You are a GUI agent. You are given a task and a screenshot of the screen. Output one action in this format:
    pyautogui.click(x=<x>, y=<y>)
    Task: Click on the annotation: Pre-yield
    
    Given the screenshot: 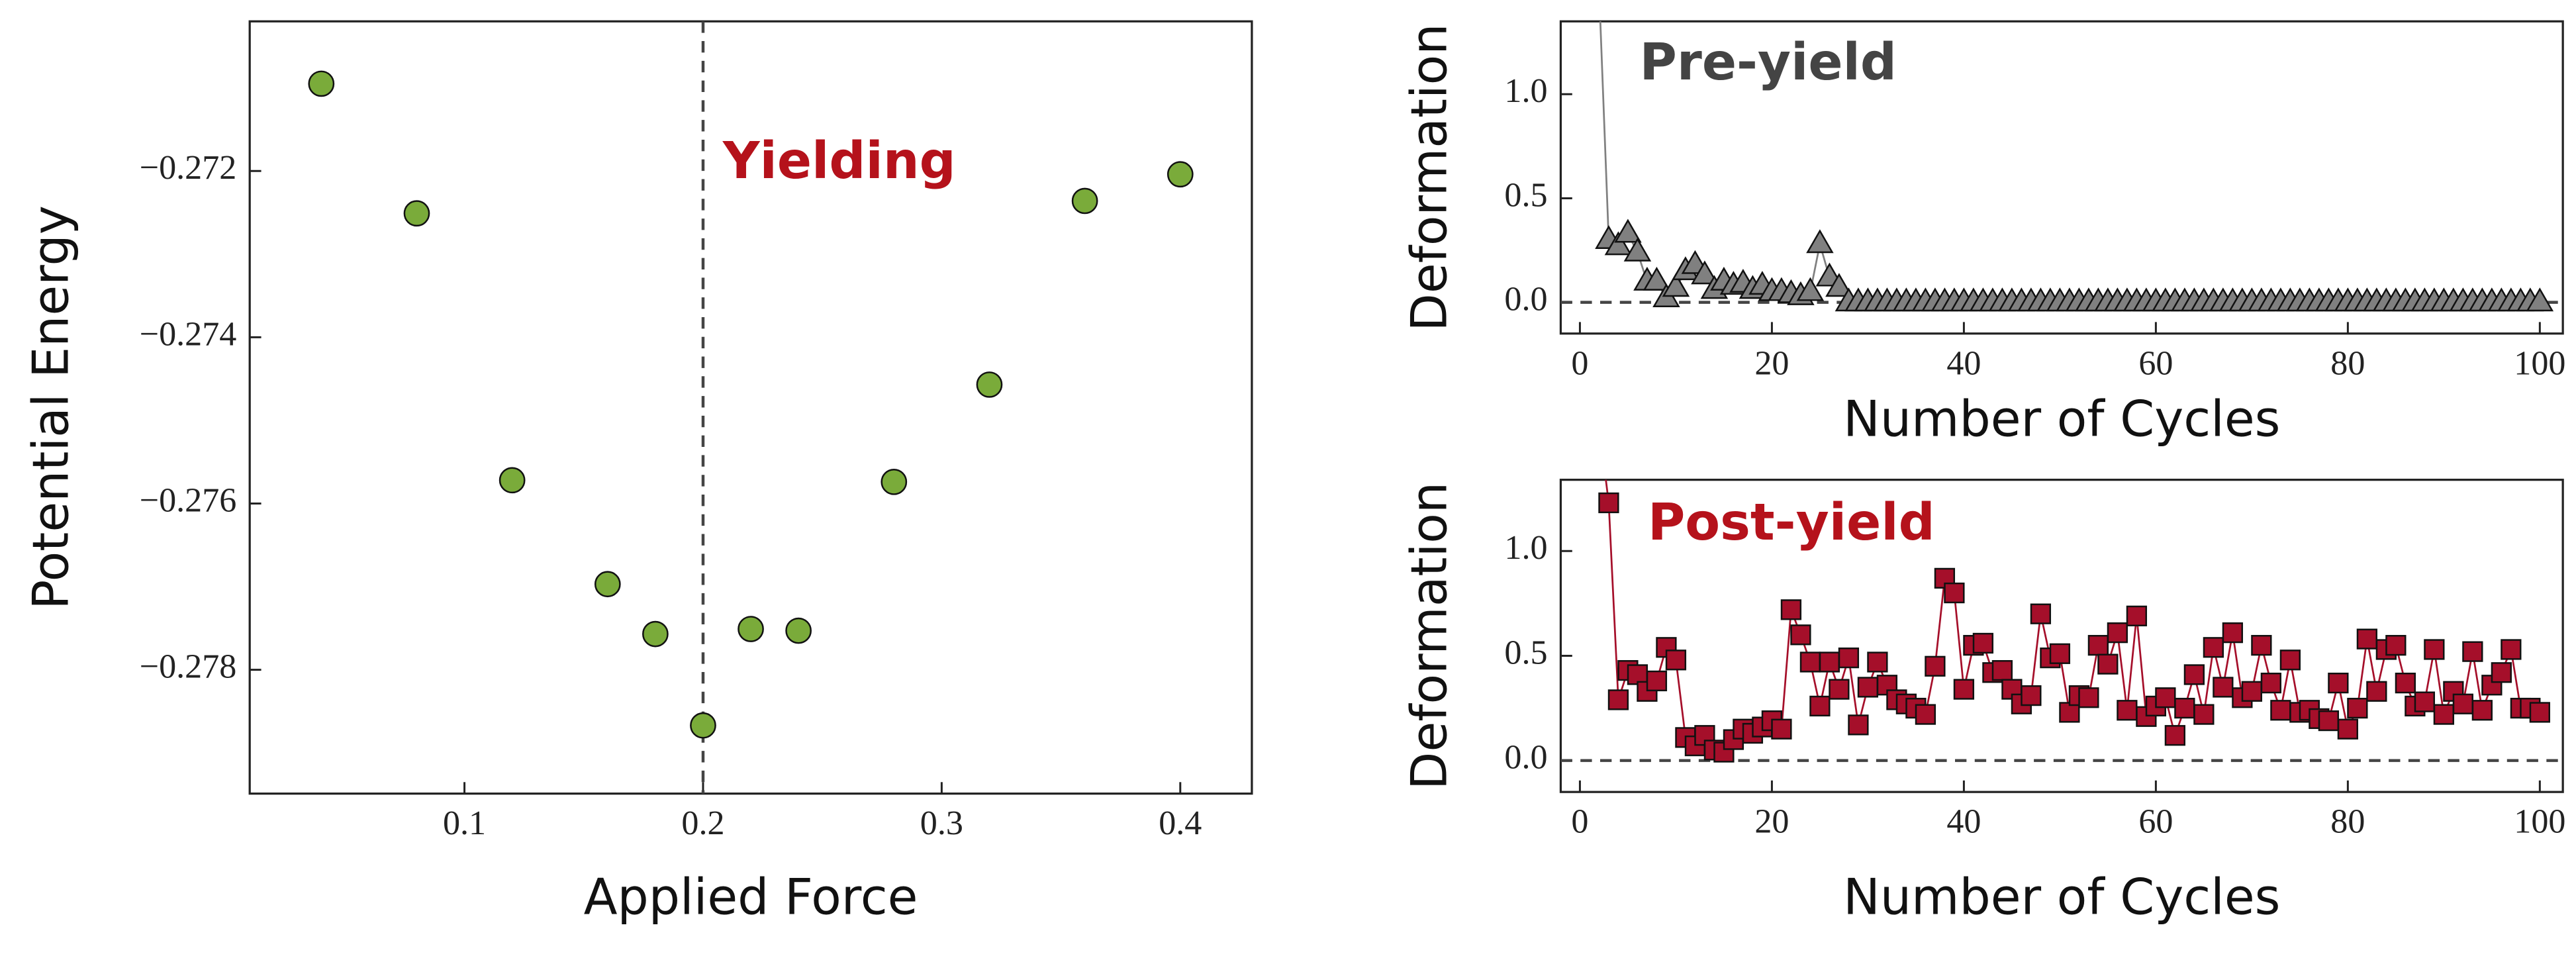 What is the action you would take?
    pyautogui.click(x=1768, y=62)
    